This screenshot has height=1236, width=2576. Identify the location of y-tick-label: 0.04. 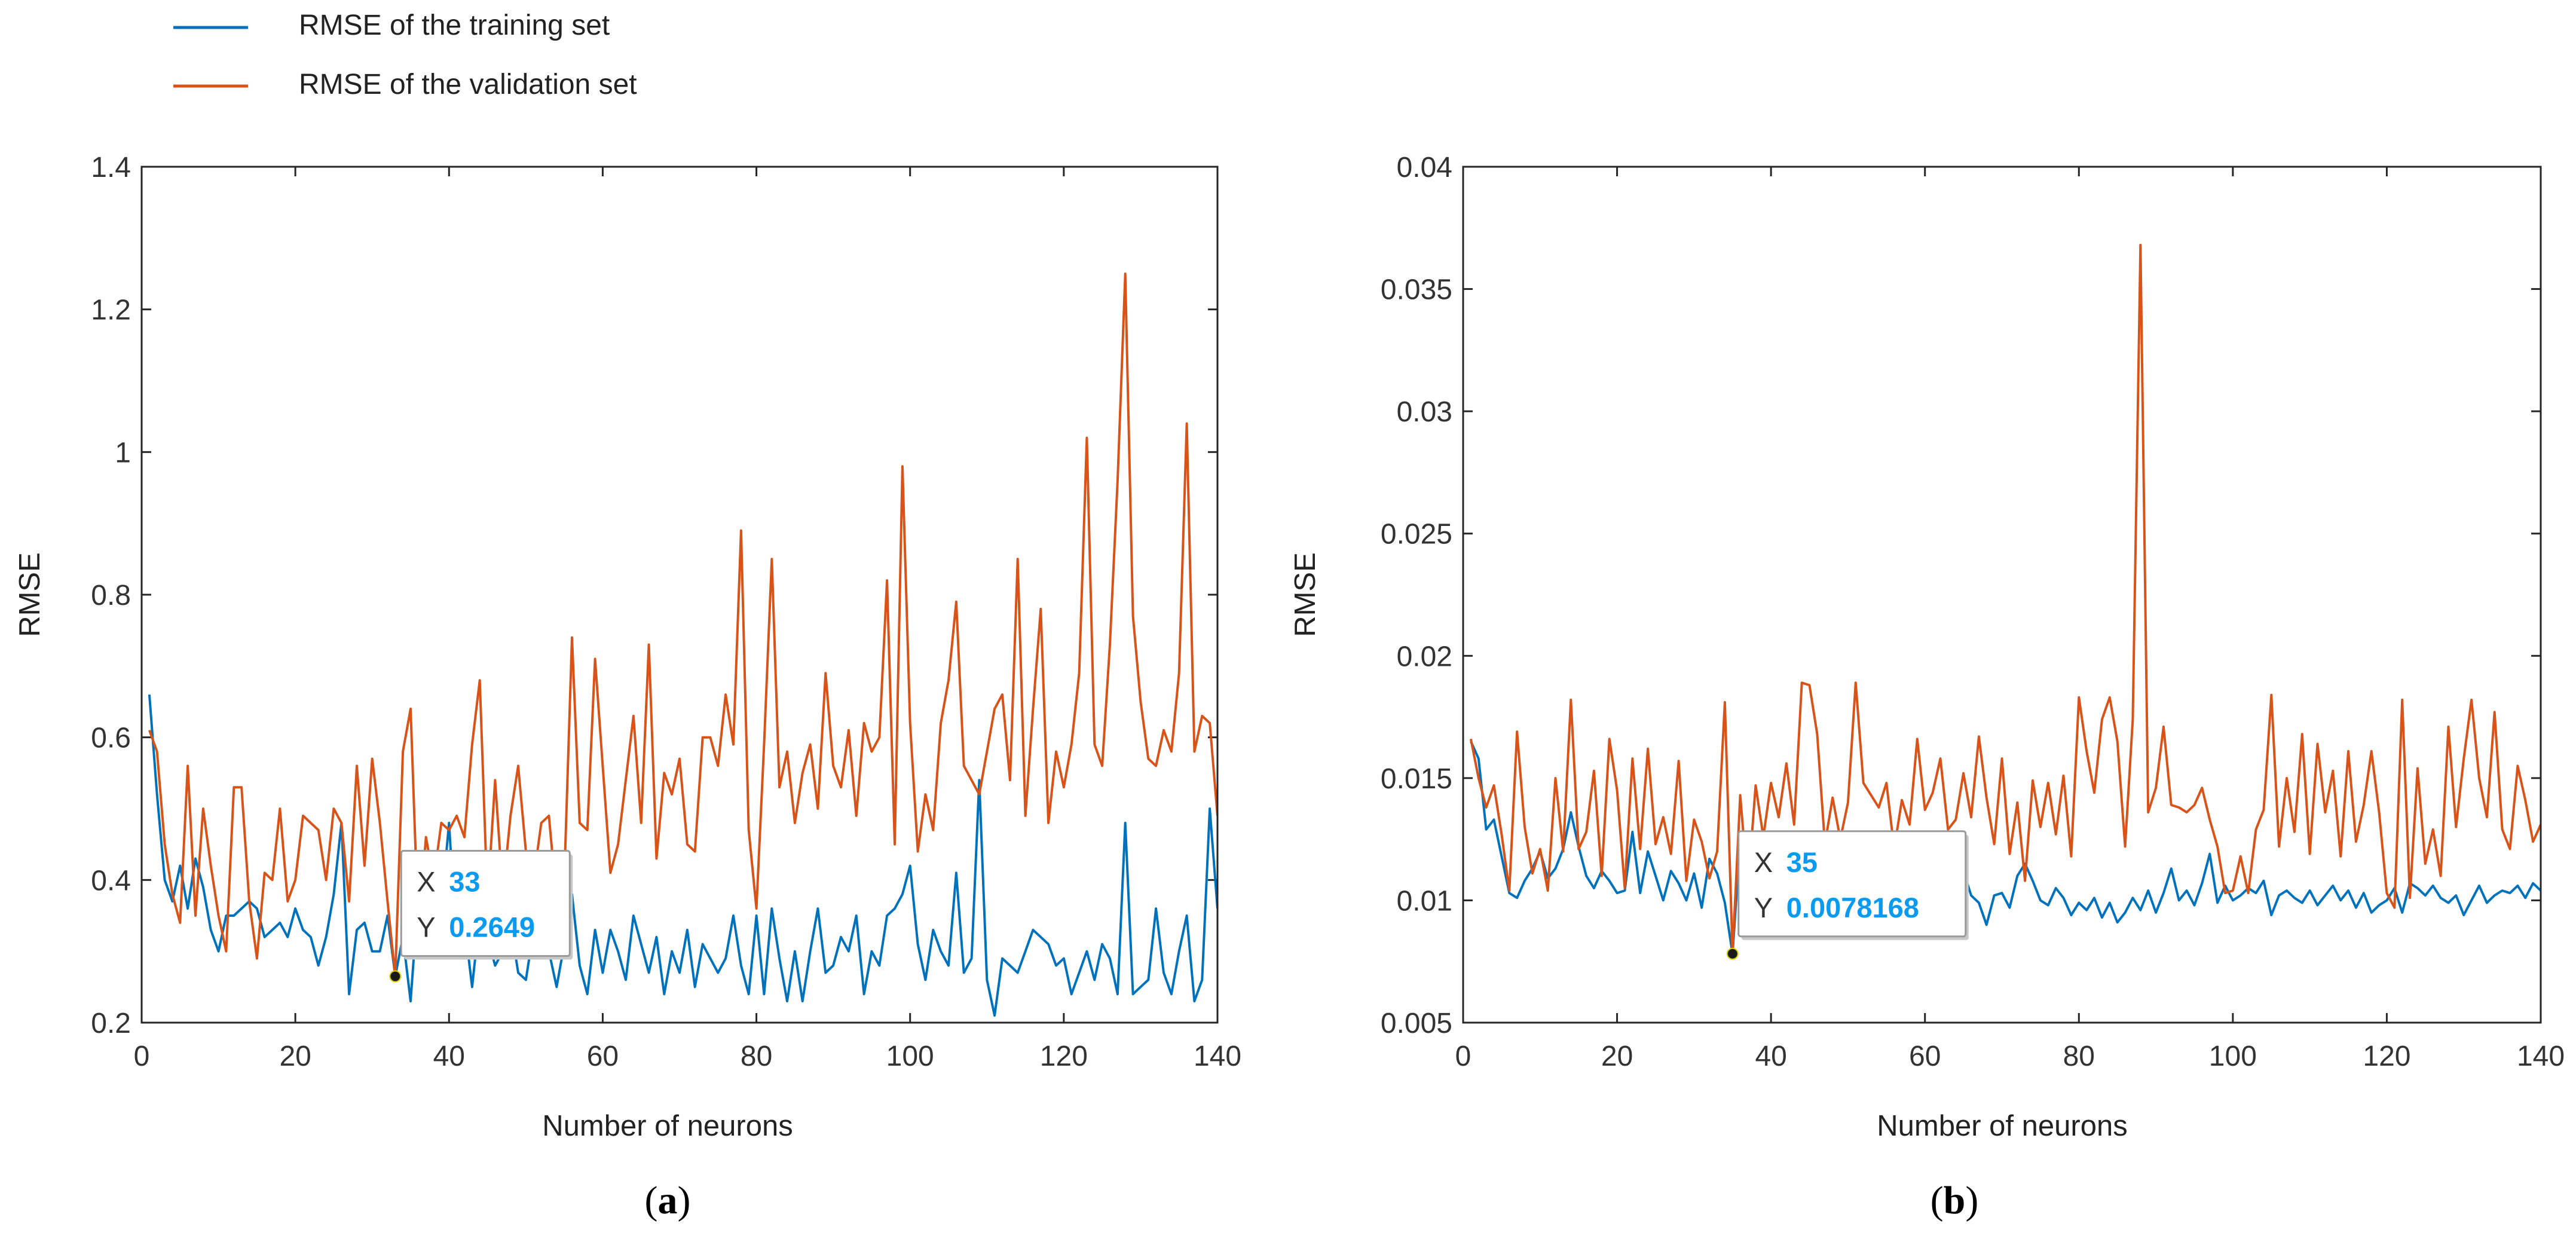
(1424, 167).